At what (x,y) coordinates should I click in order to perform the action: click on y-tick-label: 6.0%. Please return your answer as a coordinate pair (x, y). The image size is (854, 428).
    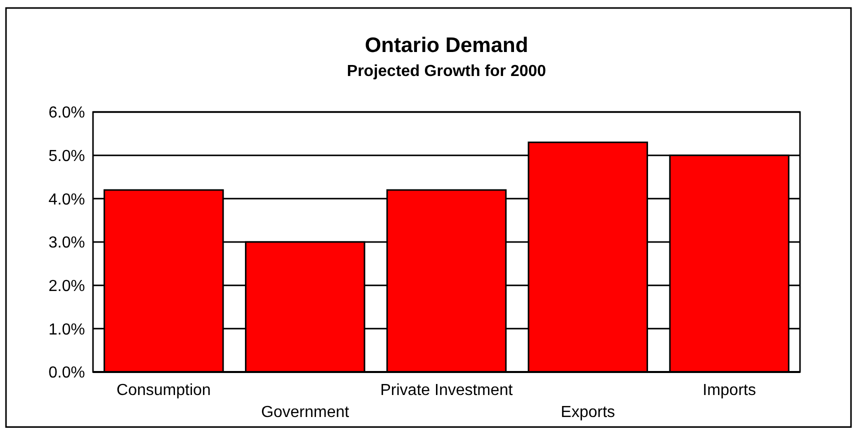
    Looking at the image, I should click on (66, 113).